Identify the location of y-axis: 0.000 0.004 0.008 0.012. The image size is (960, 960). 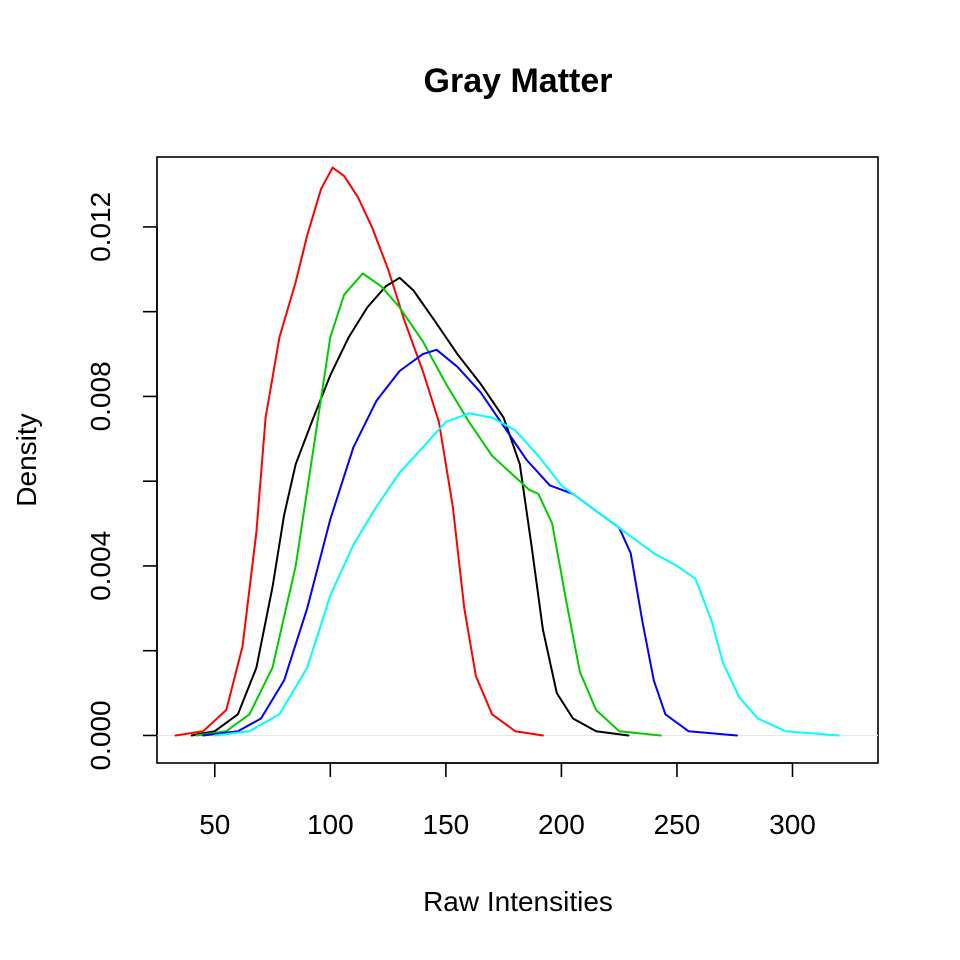
(121, 481).